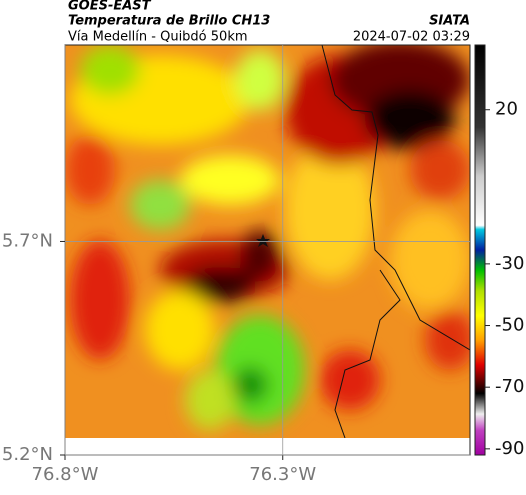  I want to click on colorbar-label: -30, so click(509, 263).